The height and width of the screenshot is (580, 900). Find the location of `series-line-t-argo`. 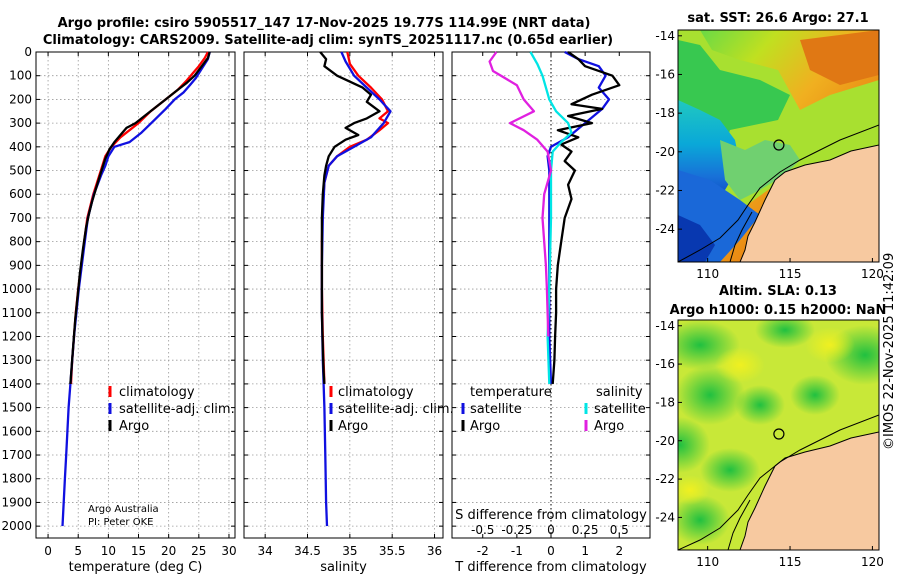

series-line-t-argo is located at coordinates (586, 217).